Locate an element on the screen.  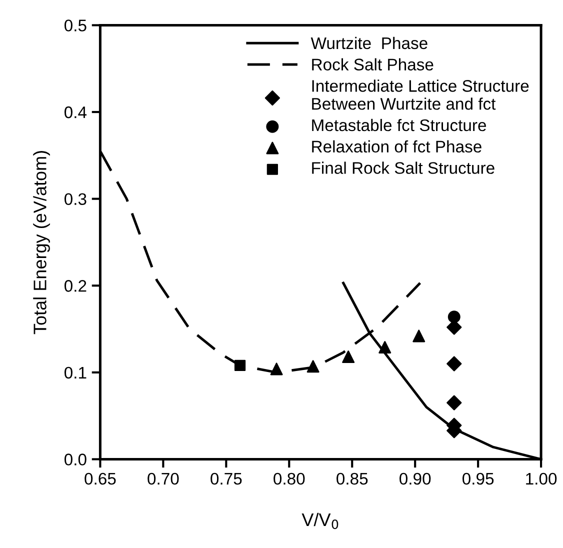
y-tick-label: 0.5 is located at coordinates (75, 26).